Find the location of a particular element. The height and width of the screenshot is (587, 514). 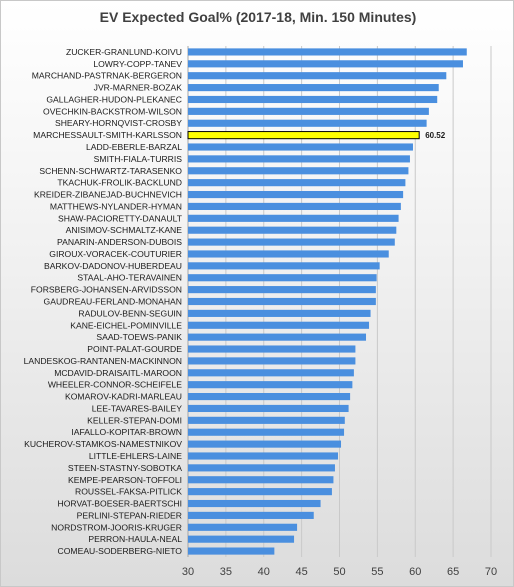

category-label: MCDAVID-DRAISAITL-MAROON is located at coordinates (118, 373).